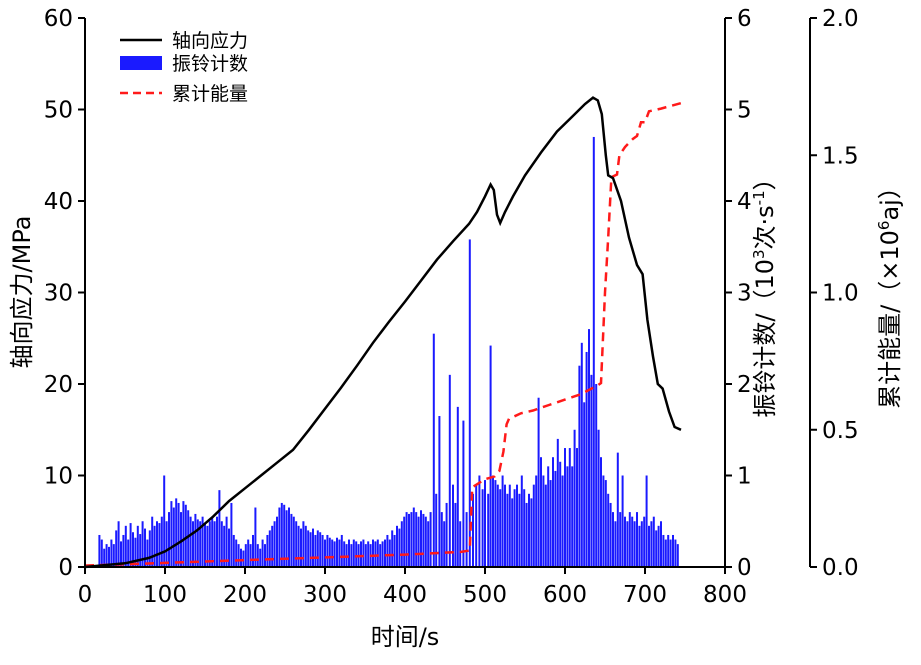 This screenshot has height=665, width=921. Describe the element at coordinates (738, 293) in the screenshot. I see `right-axis-ticks: 0 1 2 3 4 5 6` at that location.